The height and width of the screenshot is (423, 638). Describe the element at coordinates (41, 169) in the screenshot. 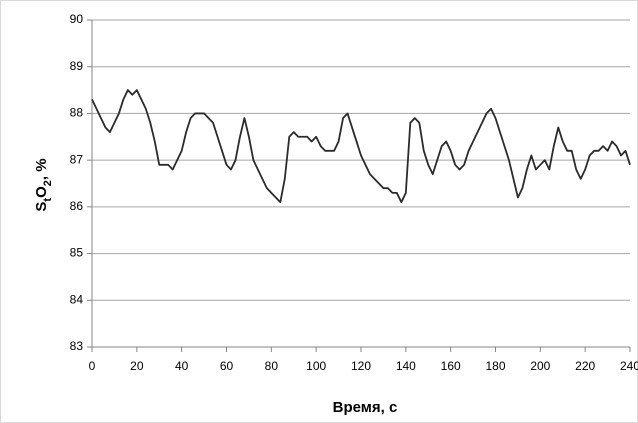

I see `y-axis-title-part: , %` at that location.